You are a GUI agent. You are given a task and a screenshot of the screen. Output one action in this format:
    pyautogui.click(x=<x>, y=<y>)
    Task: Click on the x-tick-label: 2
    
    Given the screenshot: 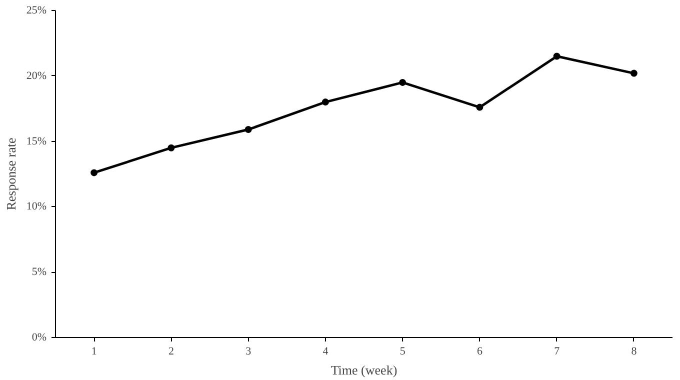 What is the action you would take?
    pyautogui.click(x=171, y=352)
    